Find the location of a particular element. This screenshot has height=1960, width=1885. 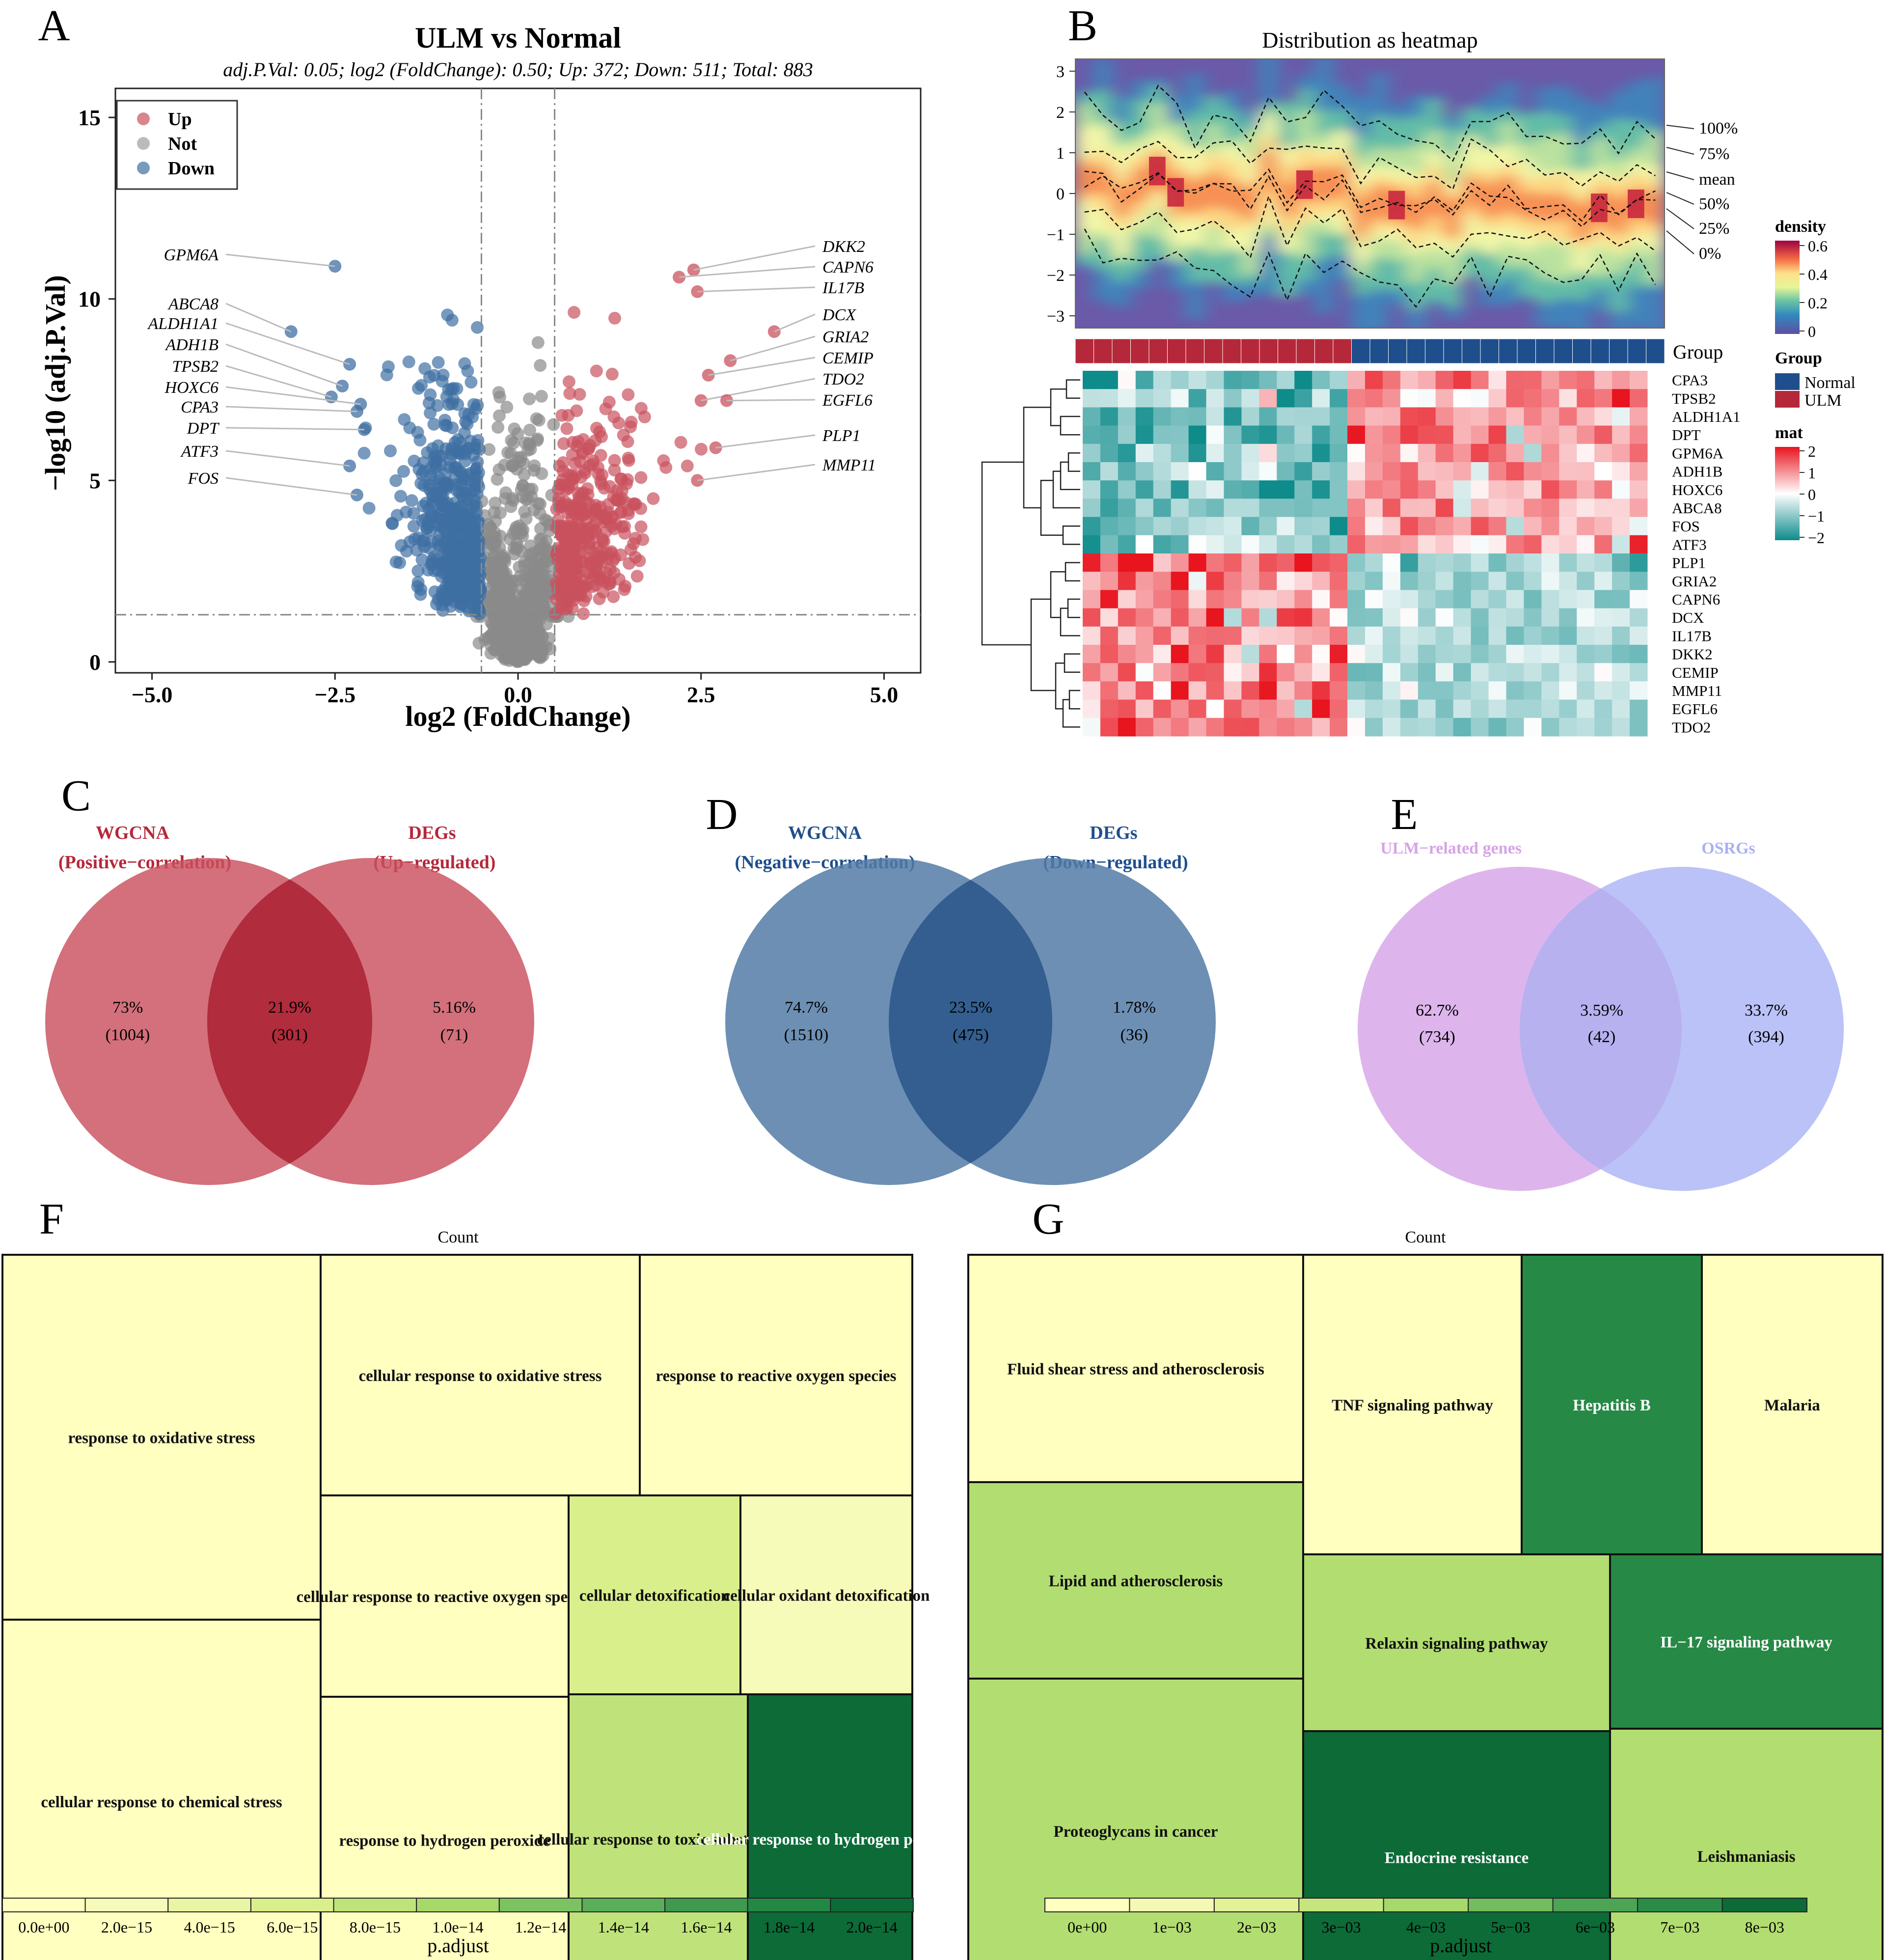

quantile-label: 50% is located at coordinates (1714, 204).